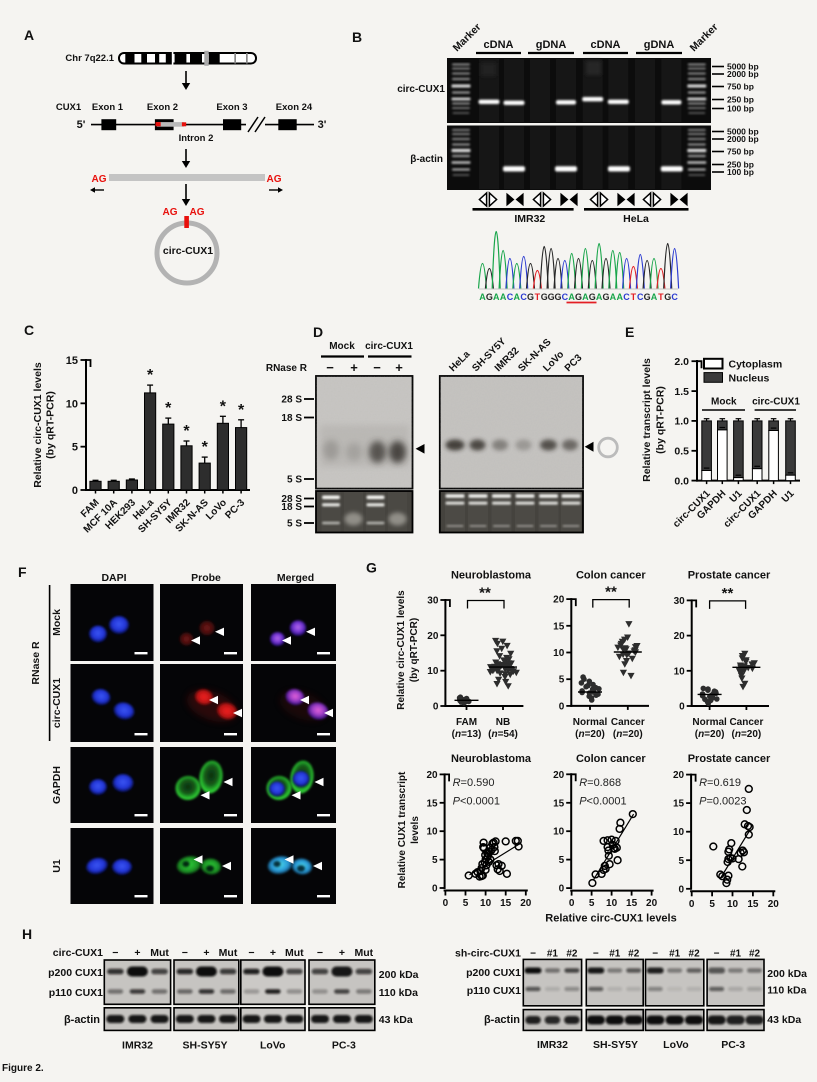  Describe the element at coordinates (396, 1020) in the screenshot. I see `svg-text: 43 kDa` at that location.